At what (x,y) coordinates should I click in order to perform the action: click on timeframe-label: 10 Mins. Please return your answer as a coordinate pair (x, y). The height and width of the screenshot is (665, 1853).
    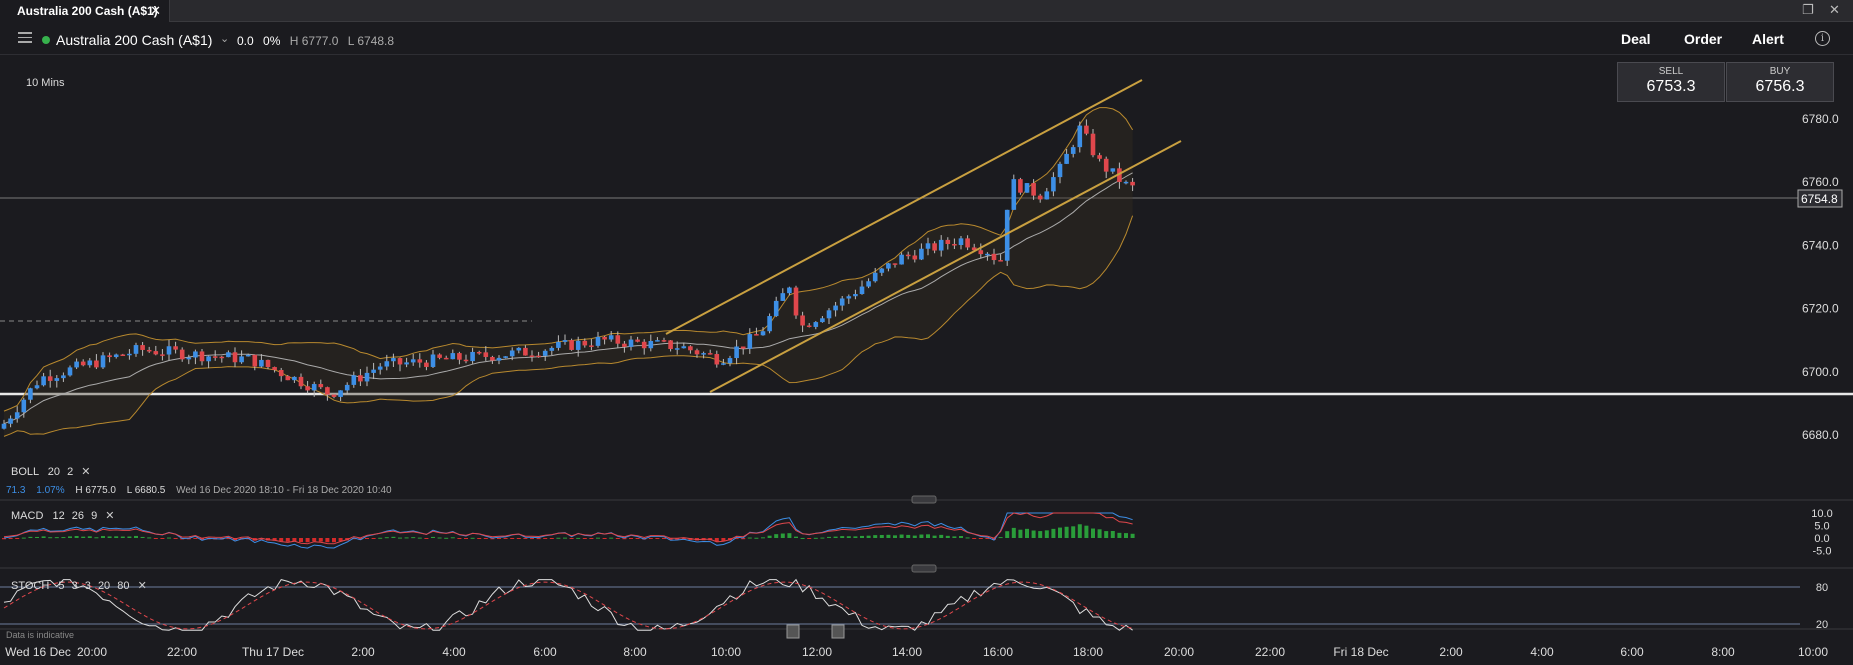
    Looking at the image, I should click on (45, 83).